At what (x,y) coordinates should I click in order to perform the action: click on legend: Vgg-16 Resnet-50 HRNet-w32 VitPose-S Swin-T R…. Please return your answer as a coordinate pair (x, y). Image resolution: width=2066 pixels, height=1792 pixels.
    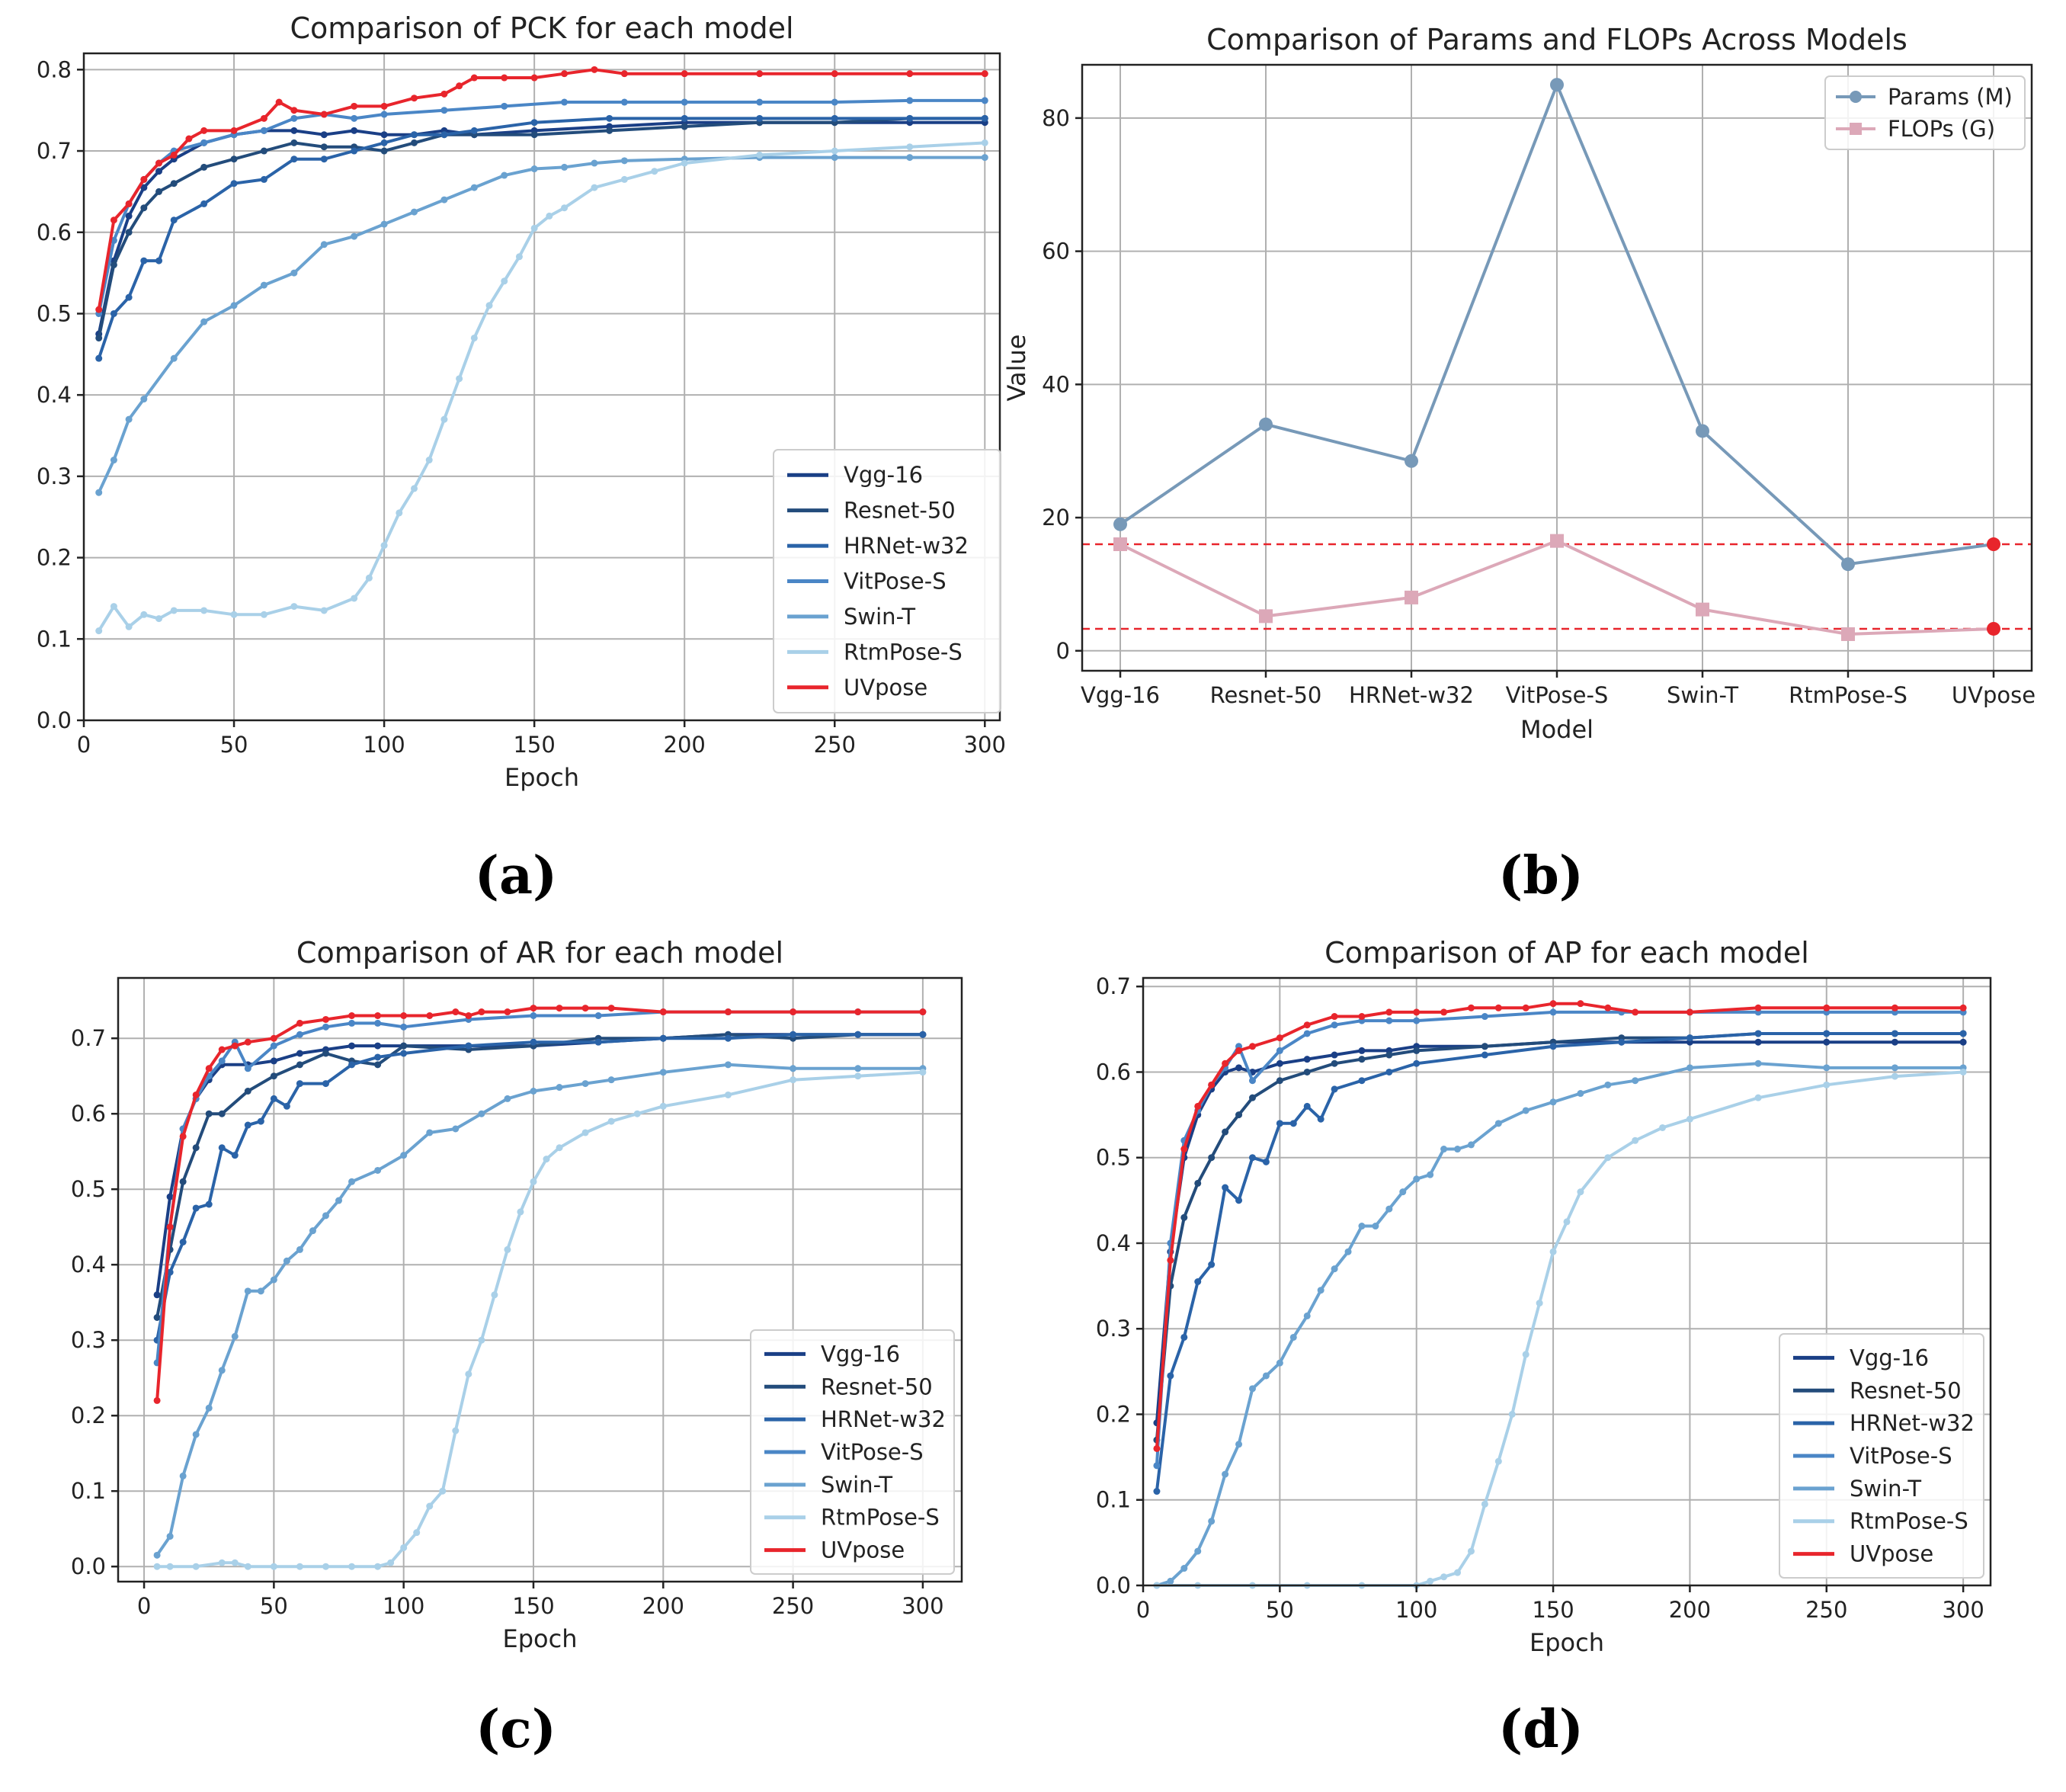
    Looking at the image, I should click on (887, 581).